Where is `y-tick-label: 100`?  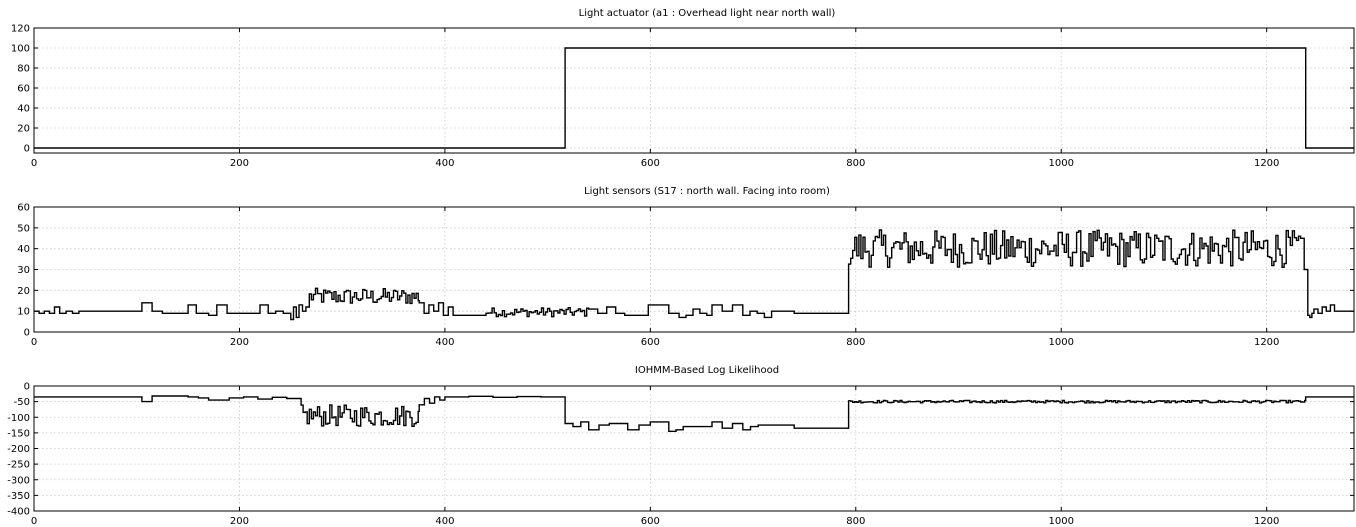
y-tick-label: 100 is located at coordinates (20, 49).